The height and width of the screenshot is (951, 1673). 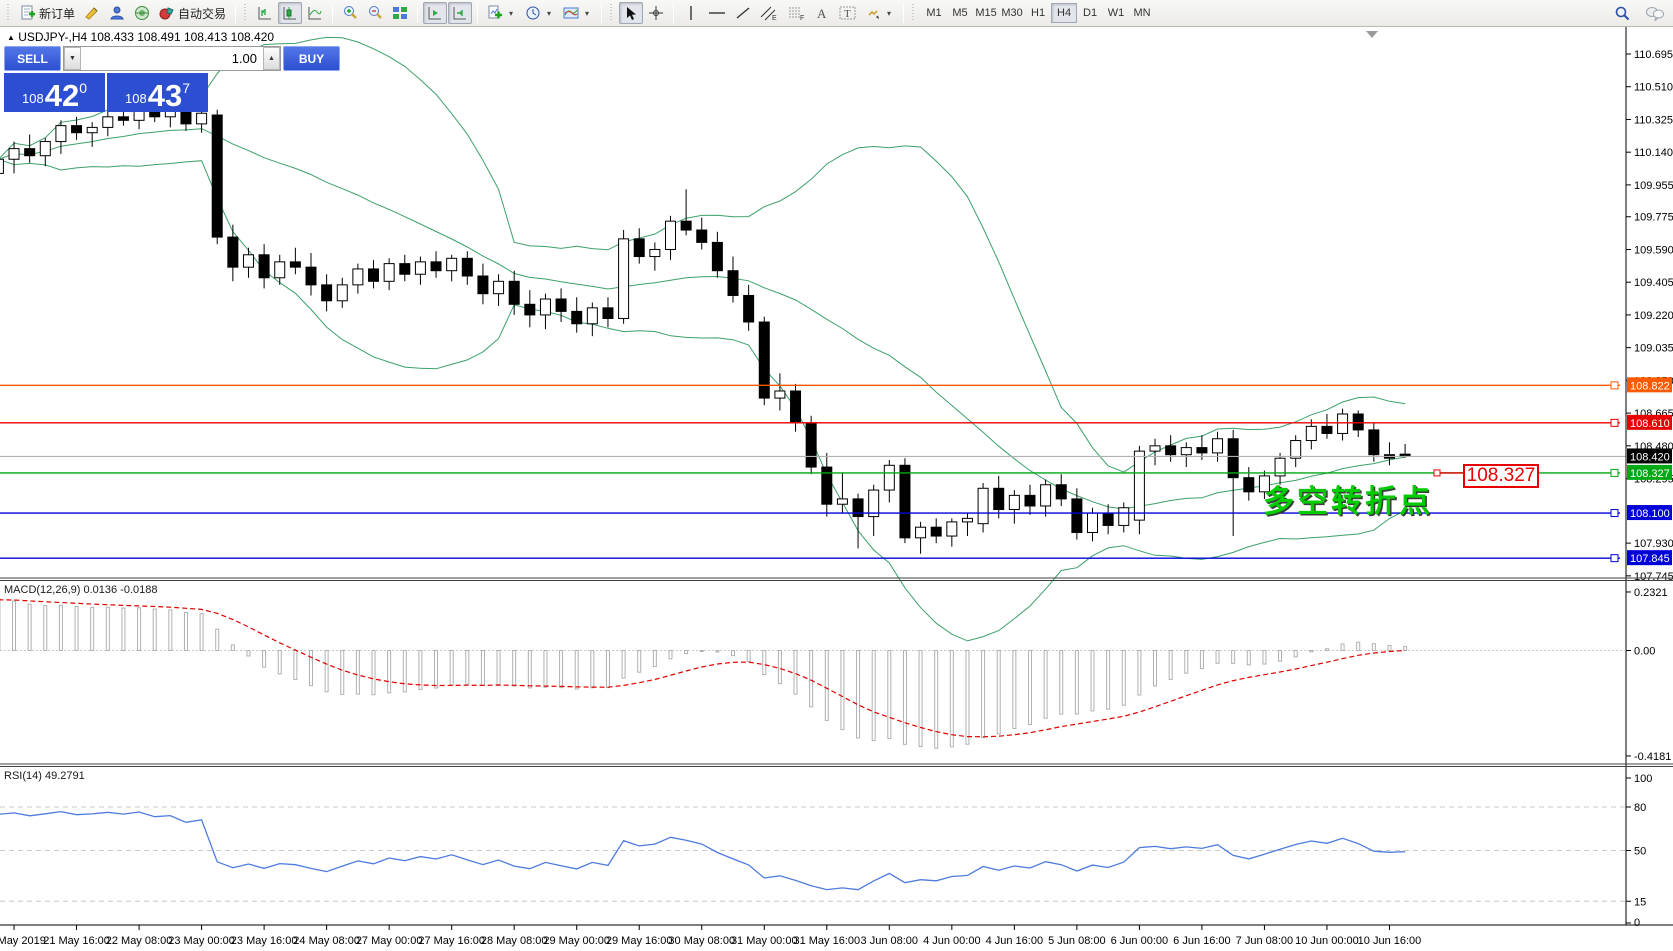 What do you see at coordinates (400, 13) in the screenshot?
I see `tile-windows-button` at bounding box center [400, 13].